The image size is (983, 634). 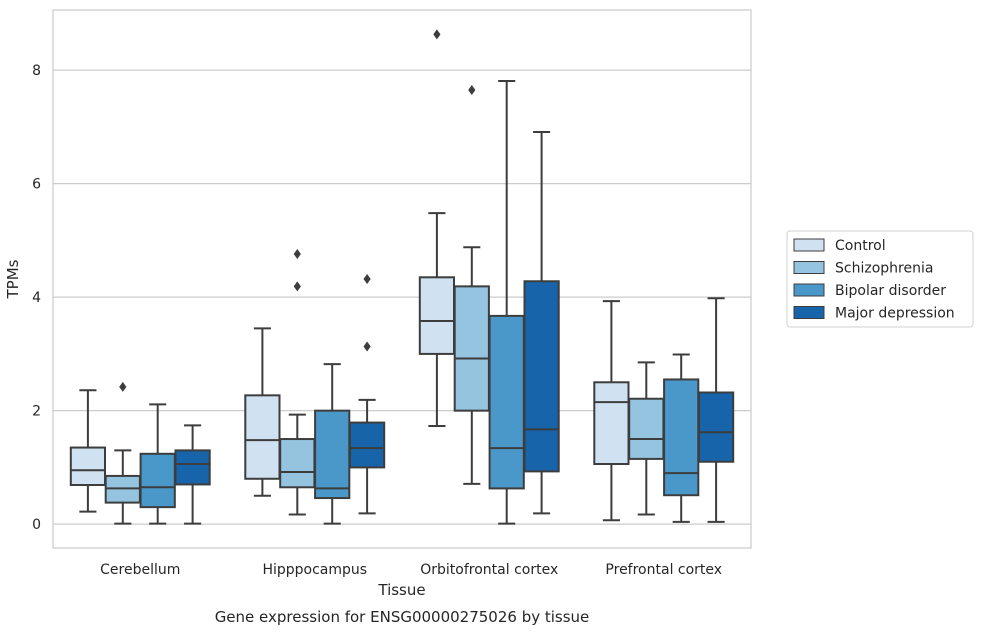 I want to click on x-tick-label: Orbitofrontal cortex, so click(x=489, y=570).